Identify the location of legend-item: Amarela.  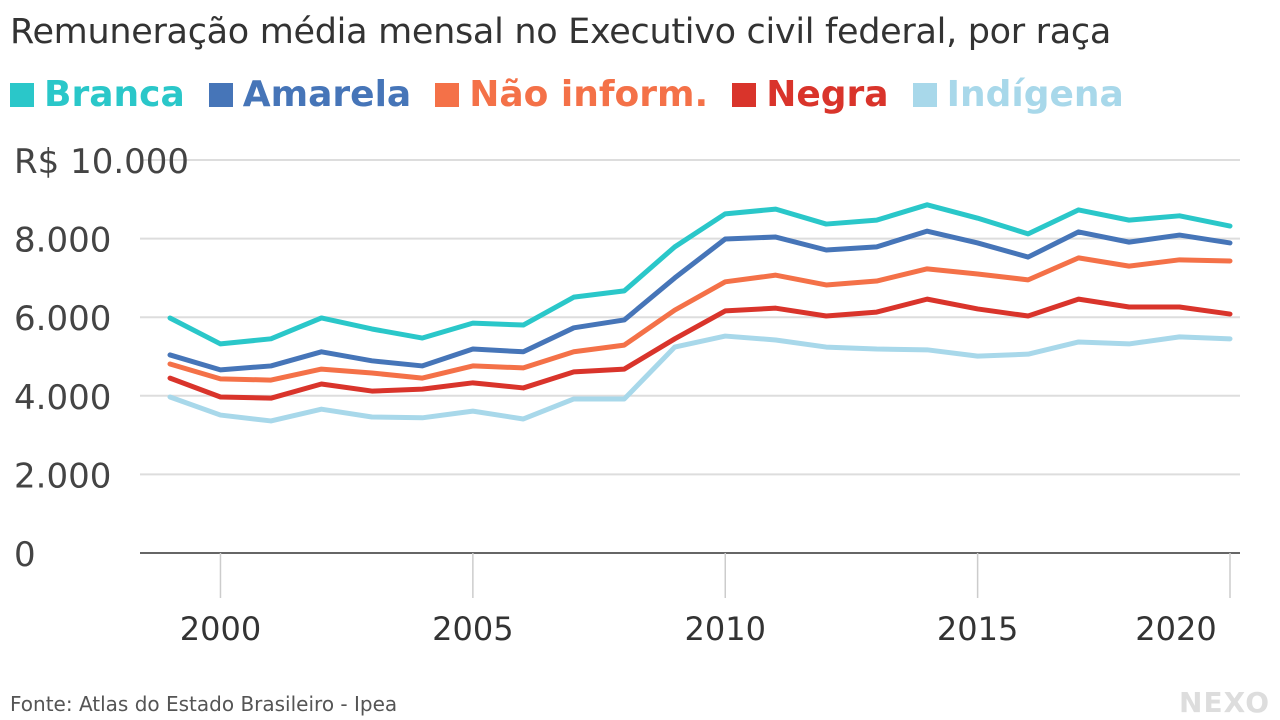
(310, 94).